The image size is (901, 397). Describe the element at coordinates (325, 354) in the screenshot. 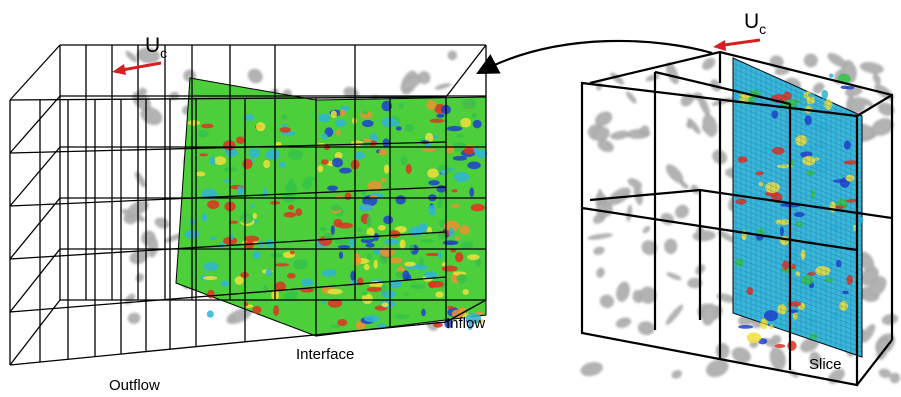

I see `interface-label: Interface` at that location.